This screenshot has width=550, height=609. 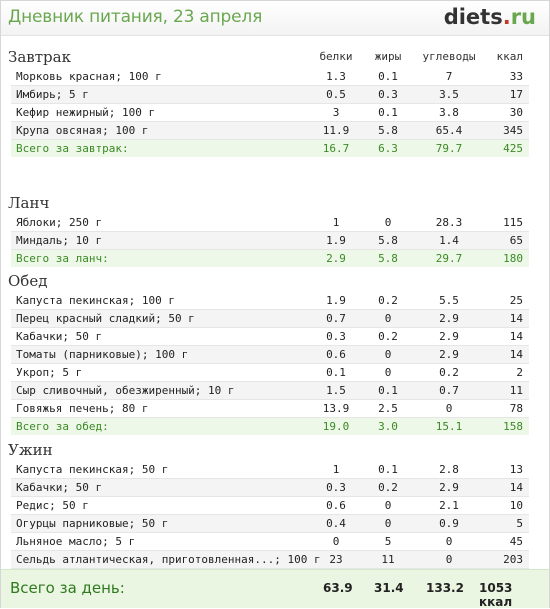 I want to click on kcal-value: 65, so click(x=516, y=240).